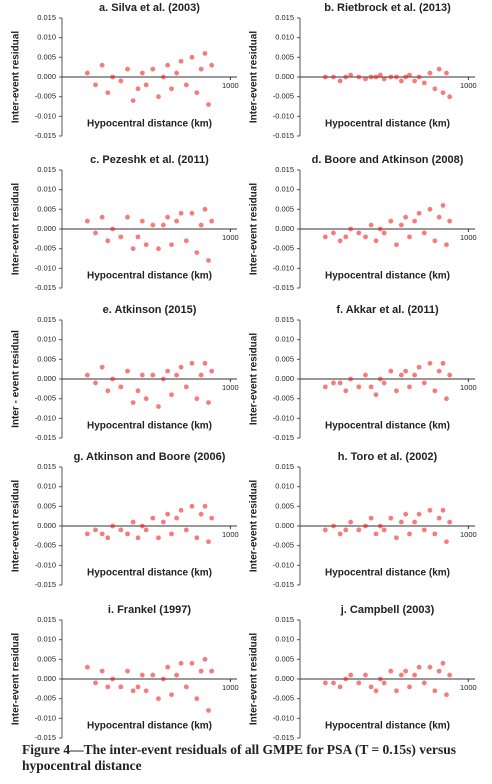 The image size is (492, 784). What do you see at coordinates (387, 8) in the screenshot?
I see `panel-title: b. Rietbrock et al. (2013)` at bounding box center [387, 8].